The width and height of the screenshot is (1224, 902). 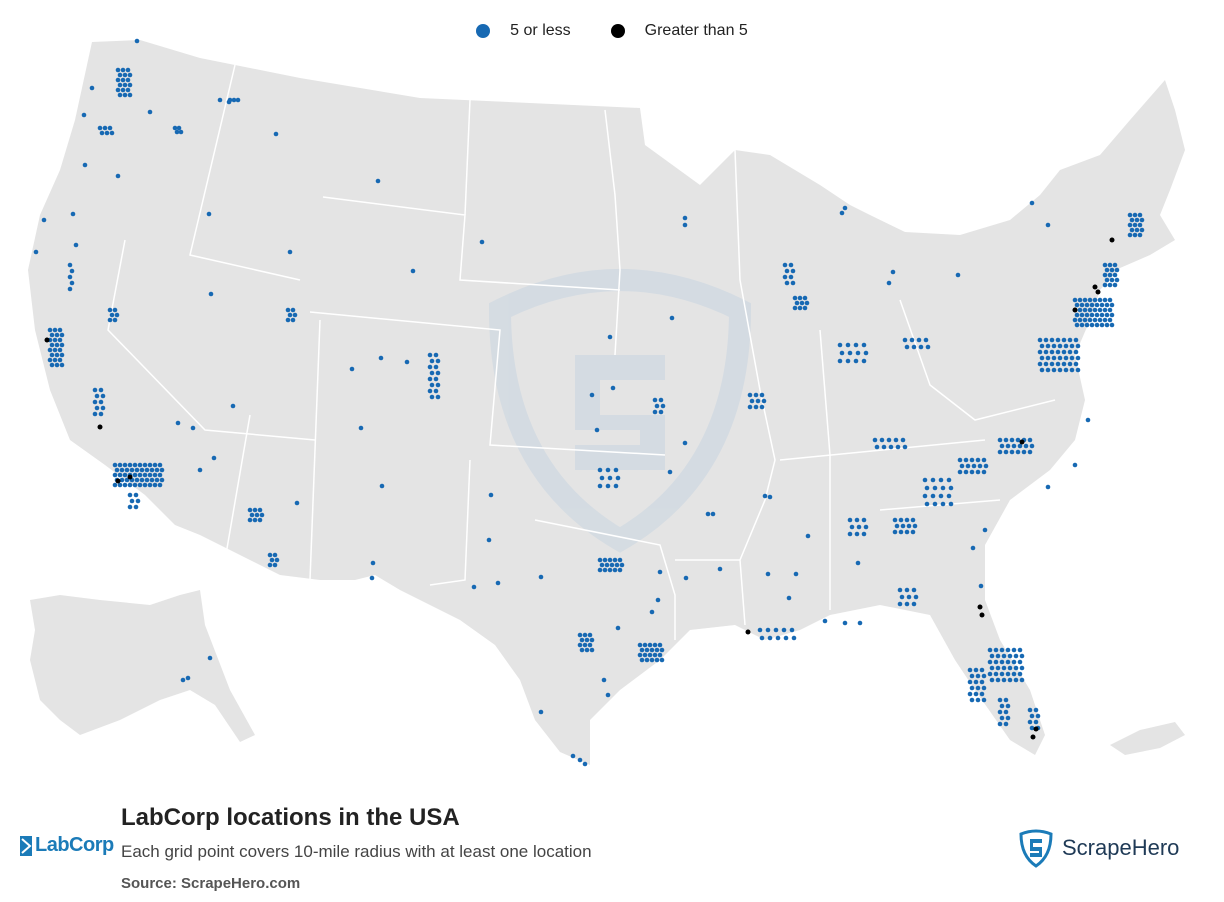 I want to click on legend: 5 or less Greater than 5, so click(x=612, y=31).